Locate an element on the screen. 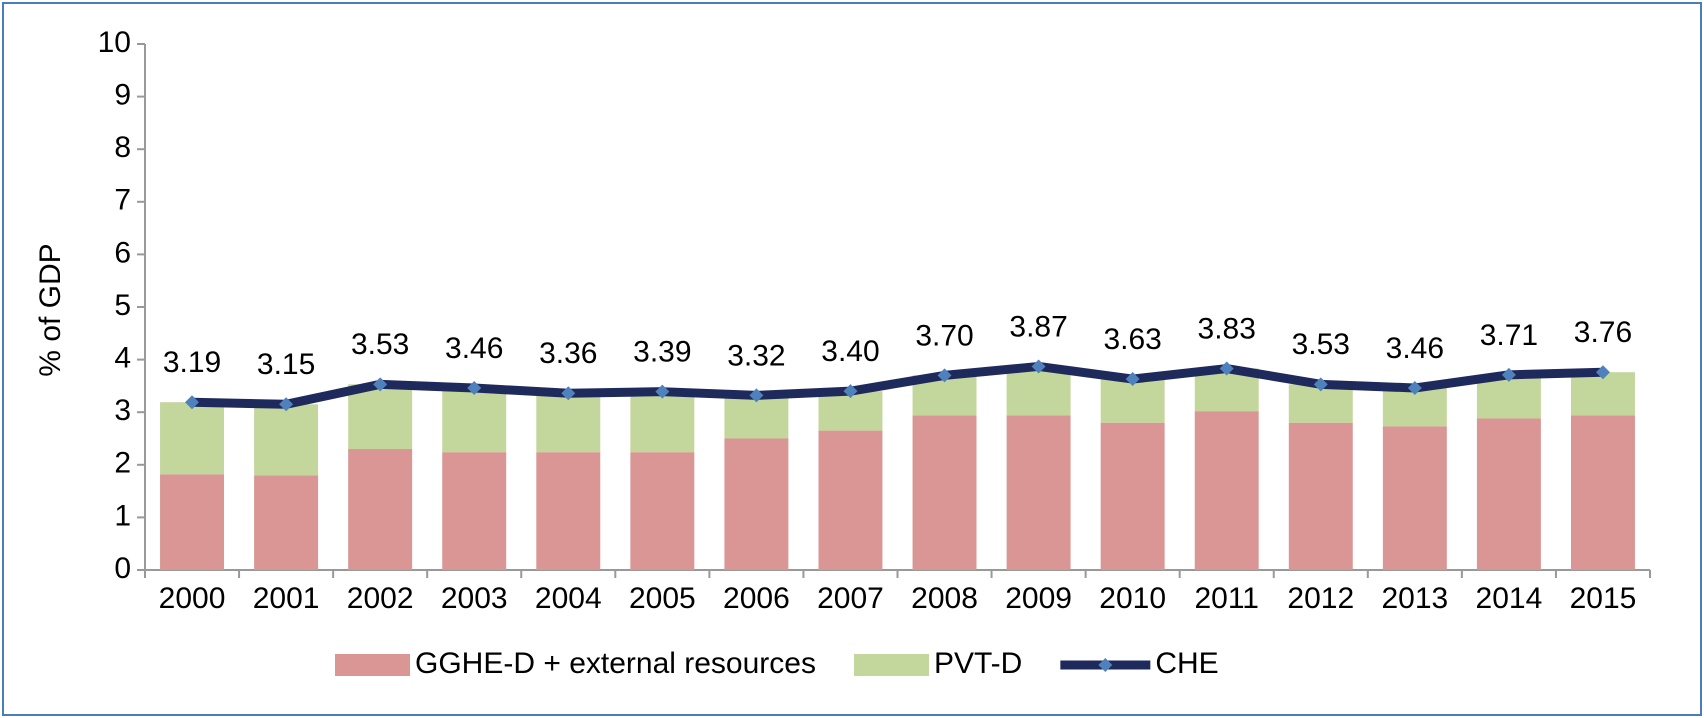 The height and width of the screenshot is (718, 1704). x-tick-label: 2013 is located at coordinates (1414, 598).